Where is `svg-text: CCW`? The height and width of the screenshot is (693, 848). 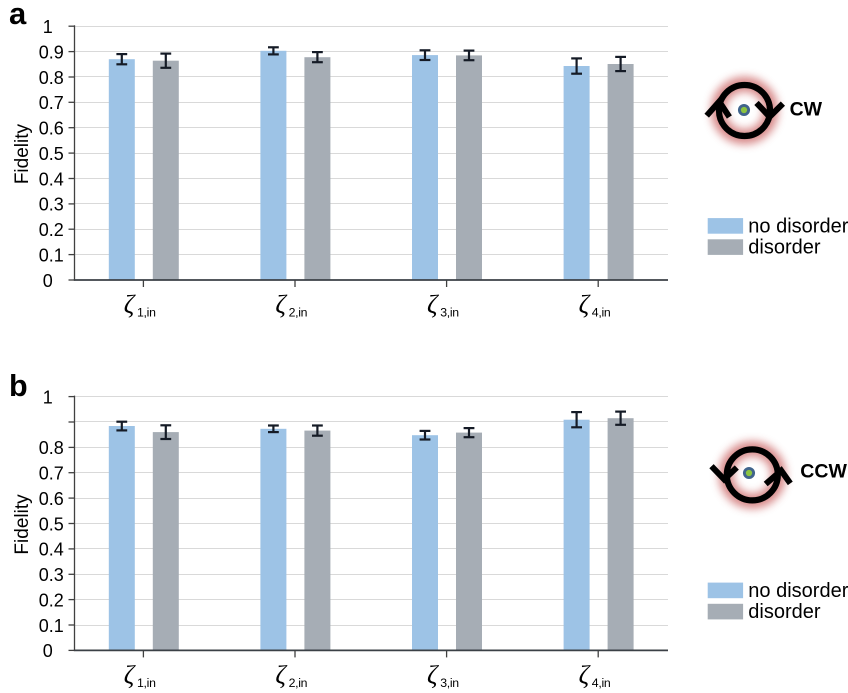
svg-text: CCW is located at coordinates (823, 472).